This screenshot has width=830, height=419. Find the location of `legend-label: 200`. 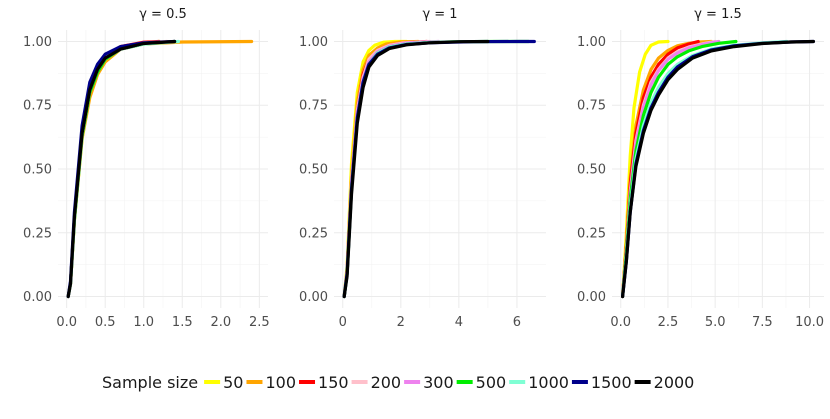

legend-label: 200 is located at coordinates (386, 382).